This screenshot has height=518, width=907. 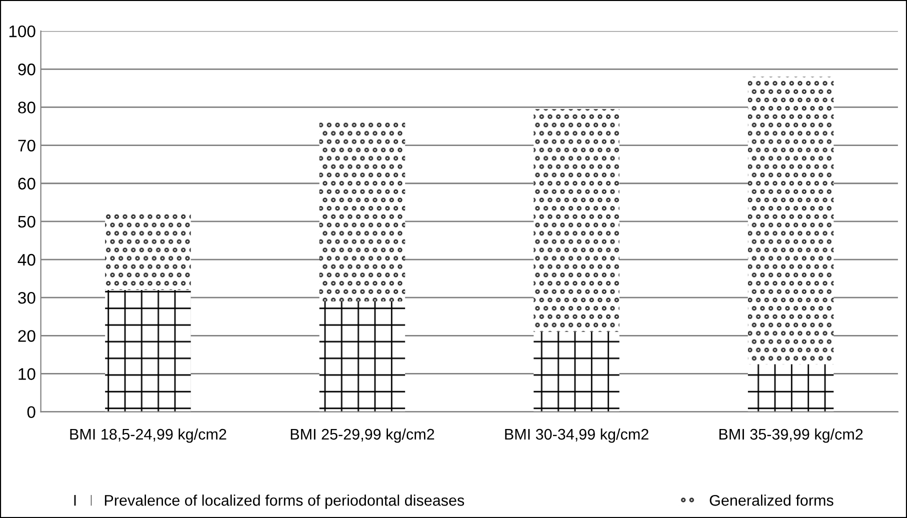 What do you see at coordinates (27, 260) in the screenshot?
I see `y-tick-label: 40` at bounding box center [27, 260].